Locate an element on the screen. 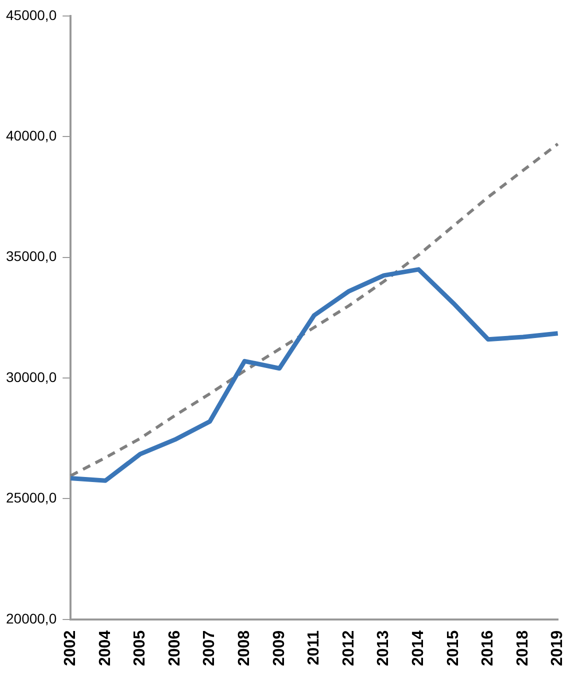 This screenshot has width=580, height=673. x-tick-label: 2011 is located at coordinates (314, 648).